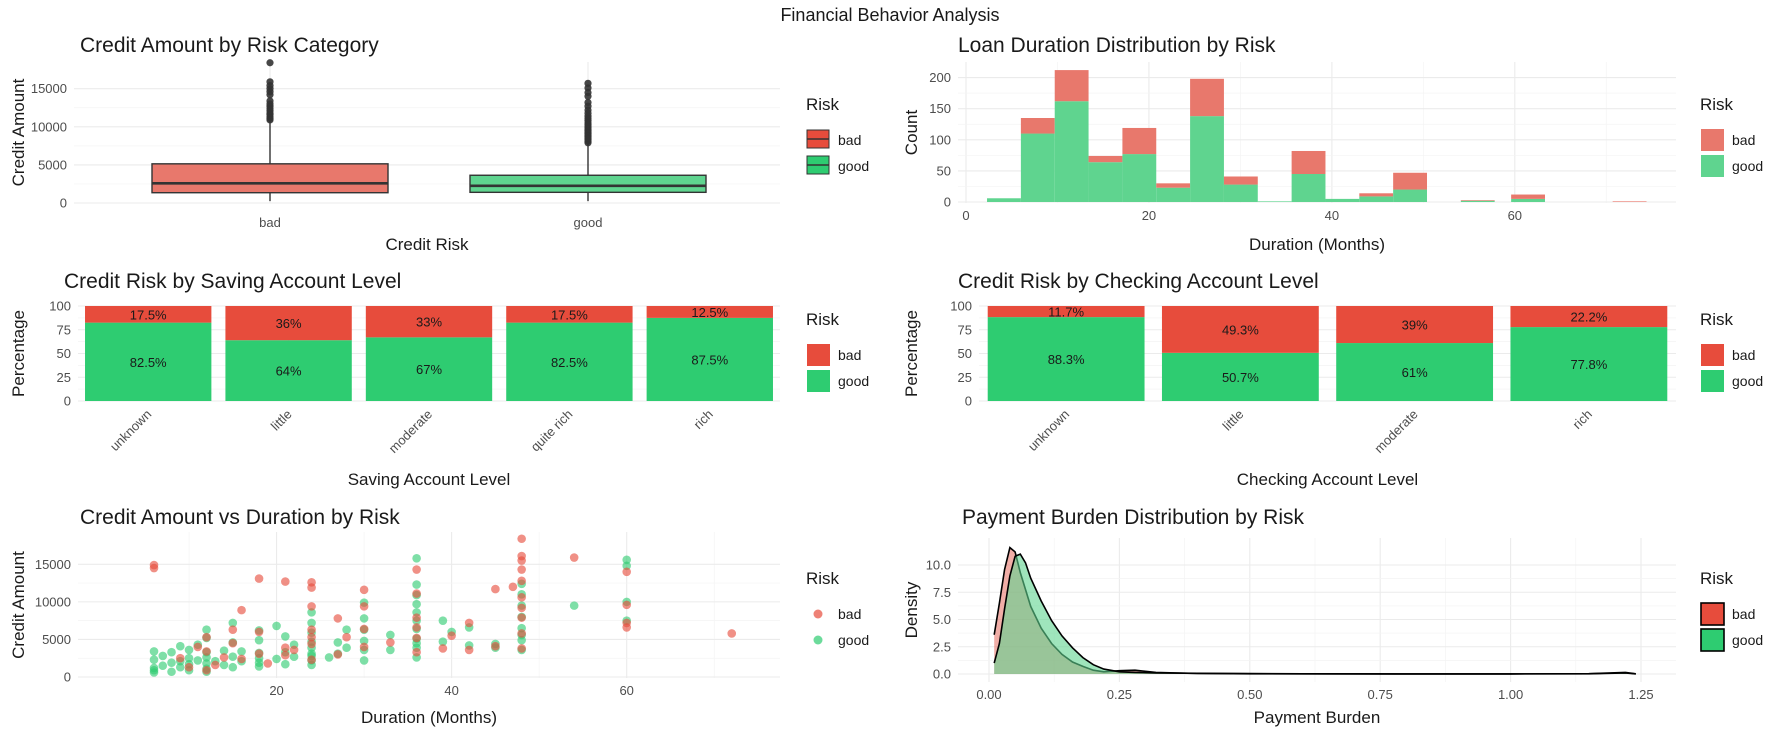 This screenshot has height=732, width=1781. I want to click on data-label-bad: 17.5%, so click(148, 314).